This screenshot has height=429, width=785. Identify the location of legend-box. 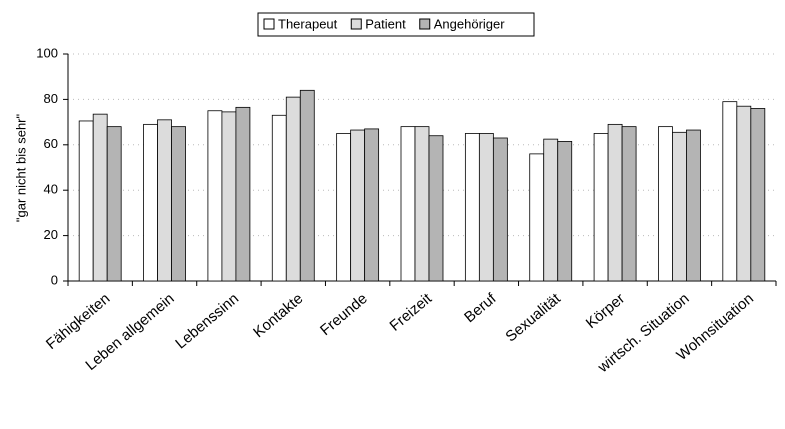
(396, 24).